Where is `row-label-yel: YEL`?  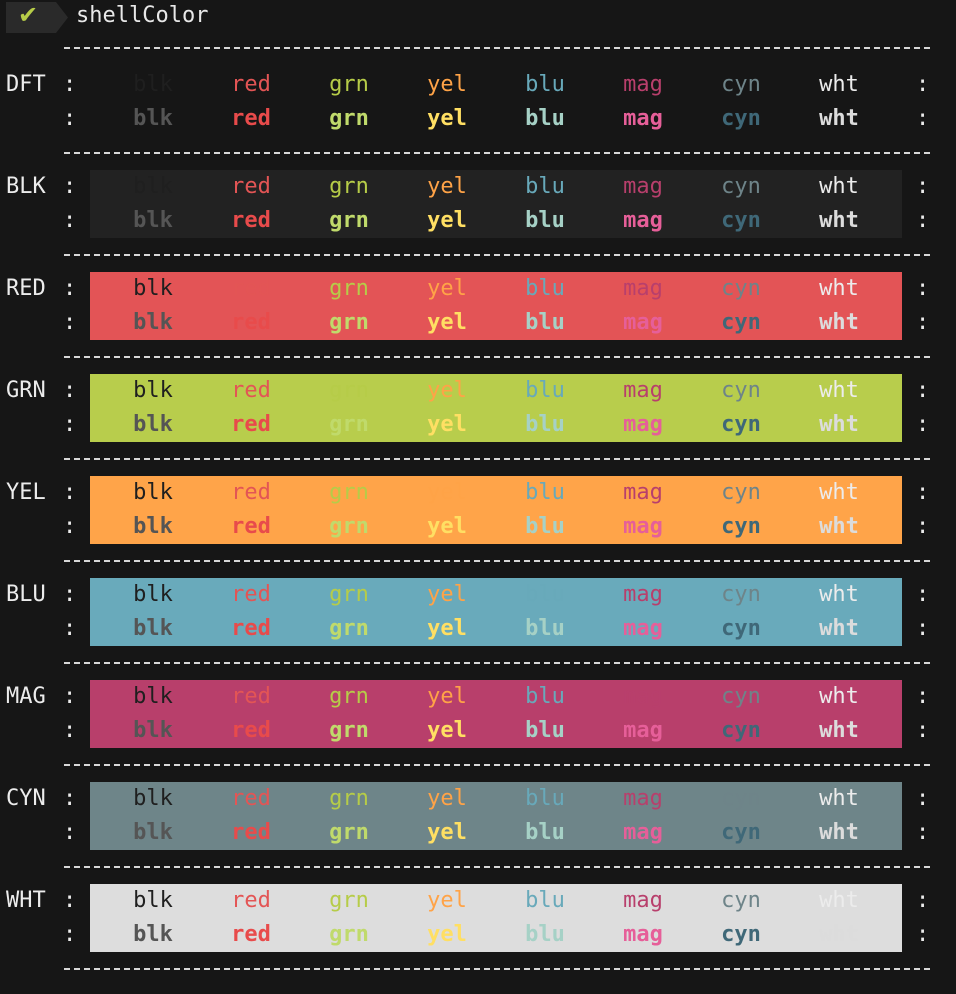 row-label-yel: YEL is located at coordinates (26, 492).